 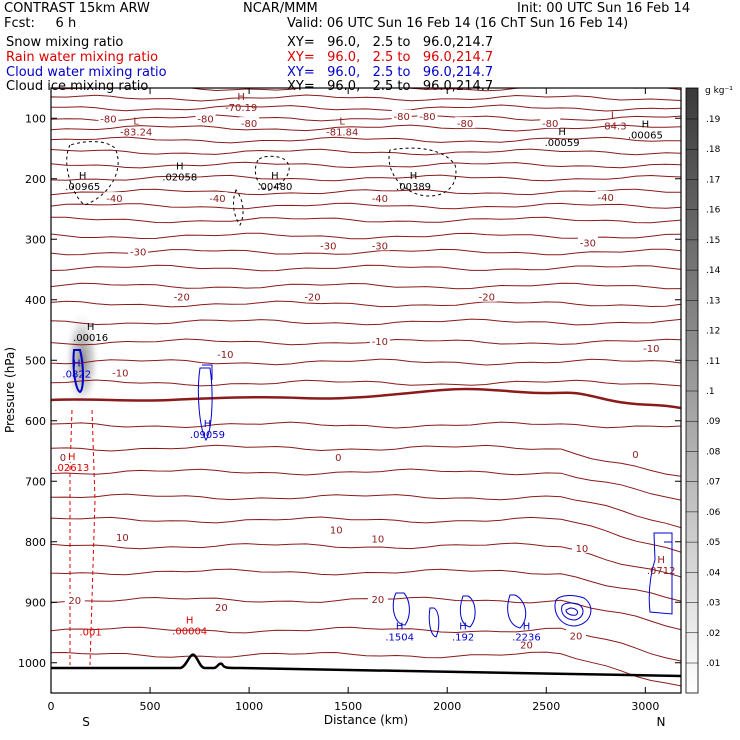 I want to click on extremum-value: -81.84, so click(x=342, y=132).